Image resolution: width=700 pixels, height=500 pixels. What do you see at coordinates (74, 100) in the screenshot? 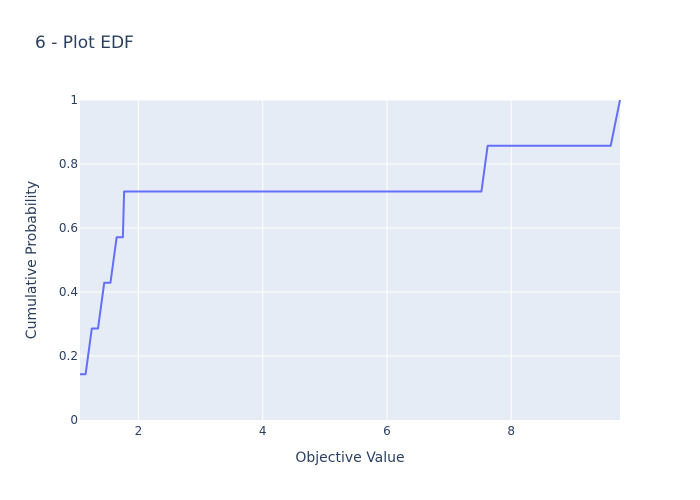
I see `y-tick-label: 1` at bounding box center [74, 100].